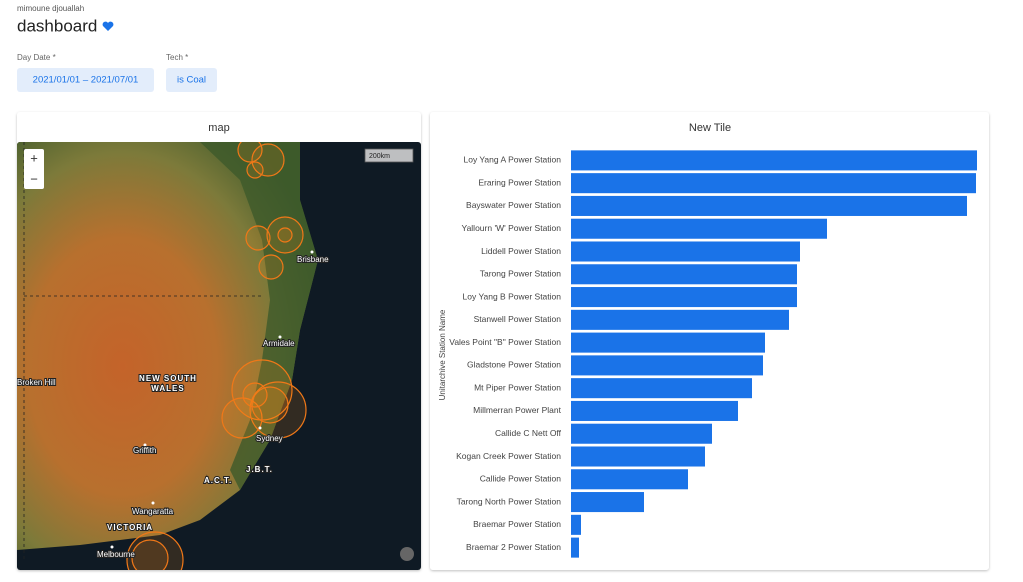 The image size is (1023, 582). What do you see at coordinates (218, 128) in the screenshot?
I see `map-title: map` at bounding box center [218, 128].